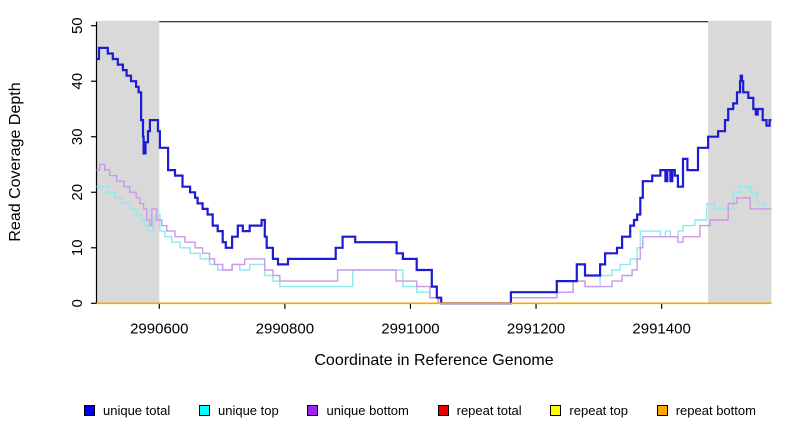 The height and width of the screenshot is (432, 792). I want to click on legend-item-unique-total: unique total, so click(127, 410).